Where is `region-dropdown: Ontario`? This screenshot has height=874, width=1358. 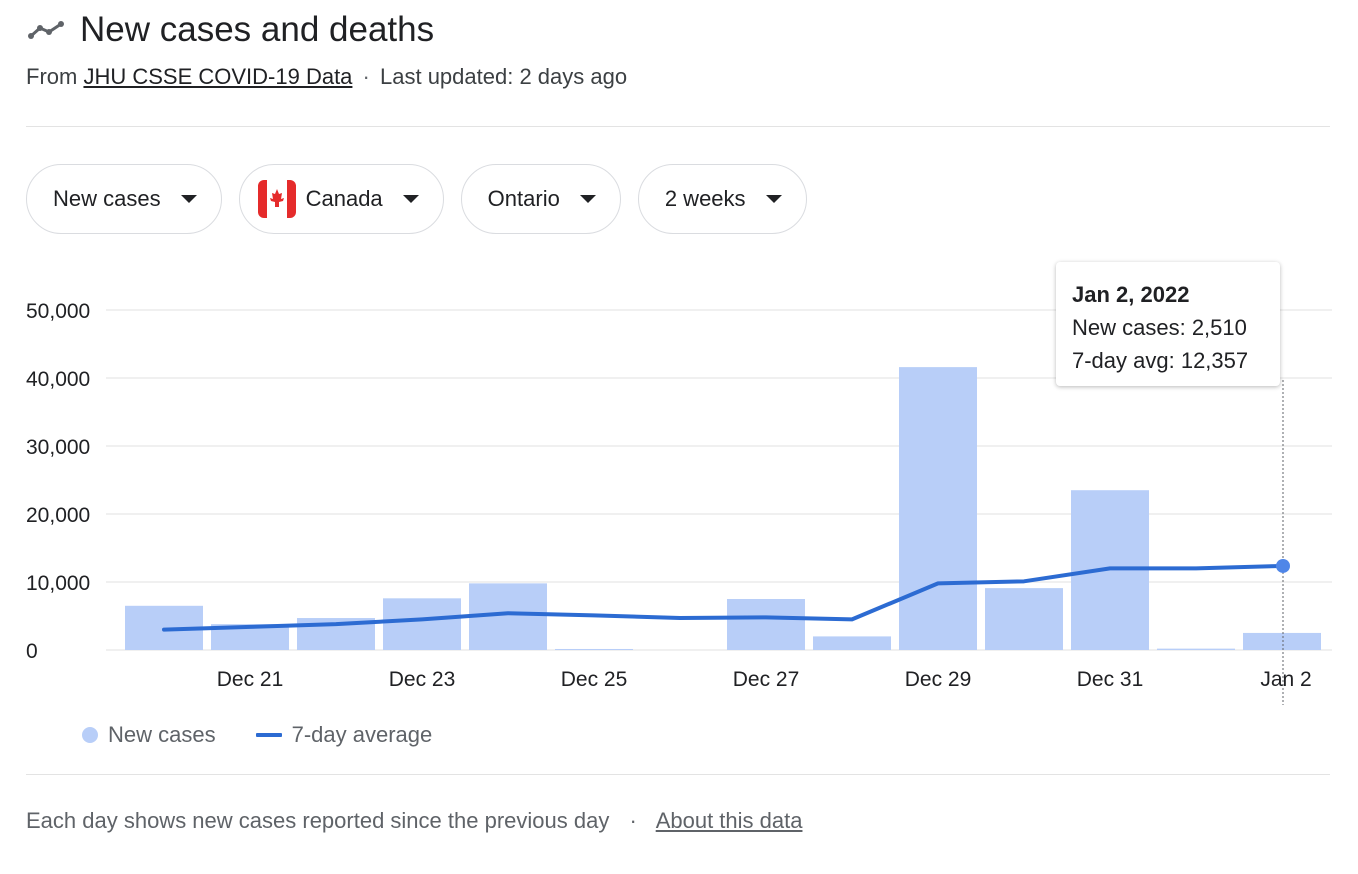 region-dropdown: Ontario is located at coordinates (540, 199).